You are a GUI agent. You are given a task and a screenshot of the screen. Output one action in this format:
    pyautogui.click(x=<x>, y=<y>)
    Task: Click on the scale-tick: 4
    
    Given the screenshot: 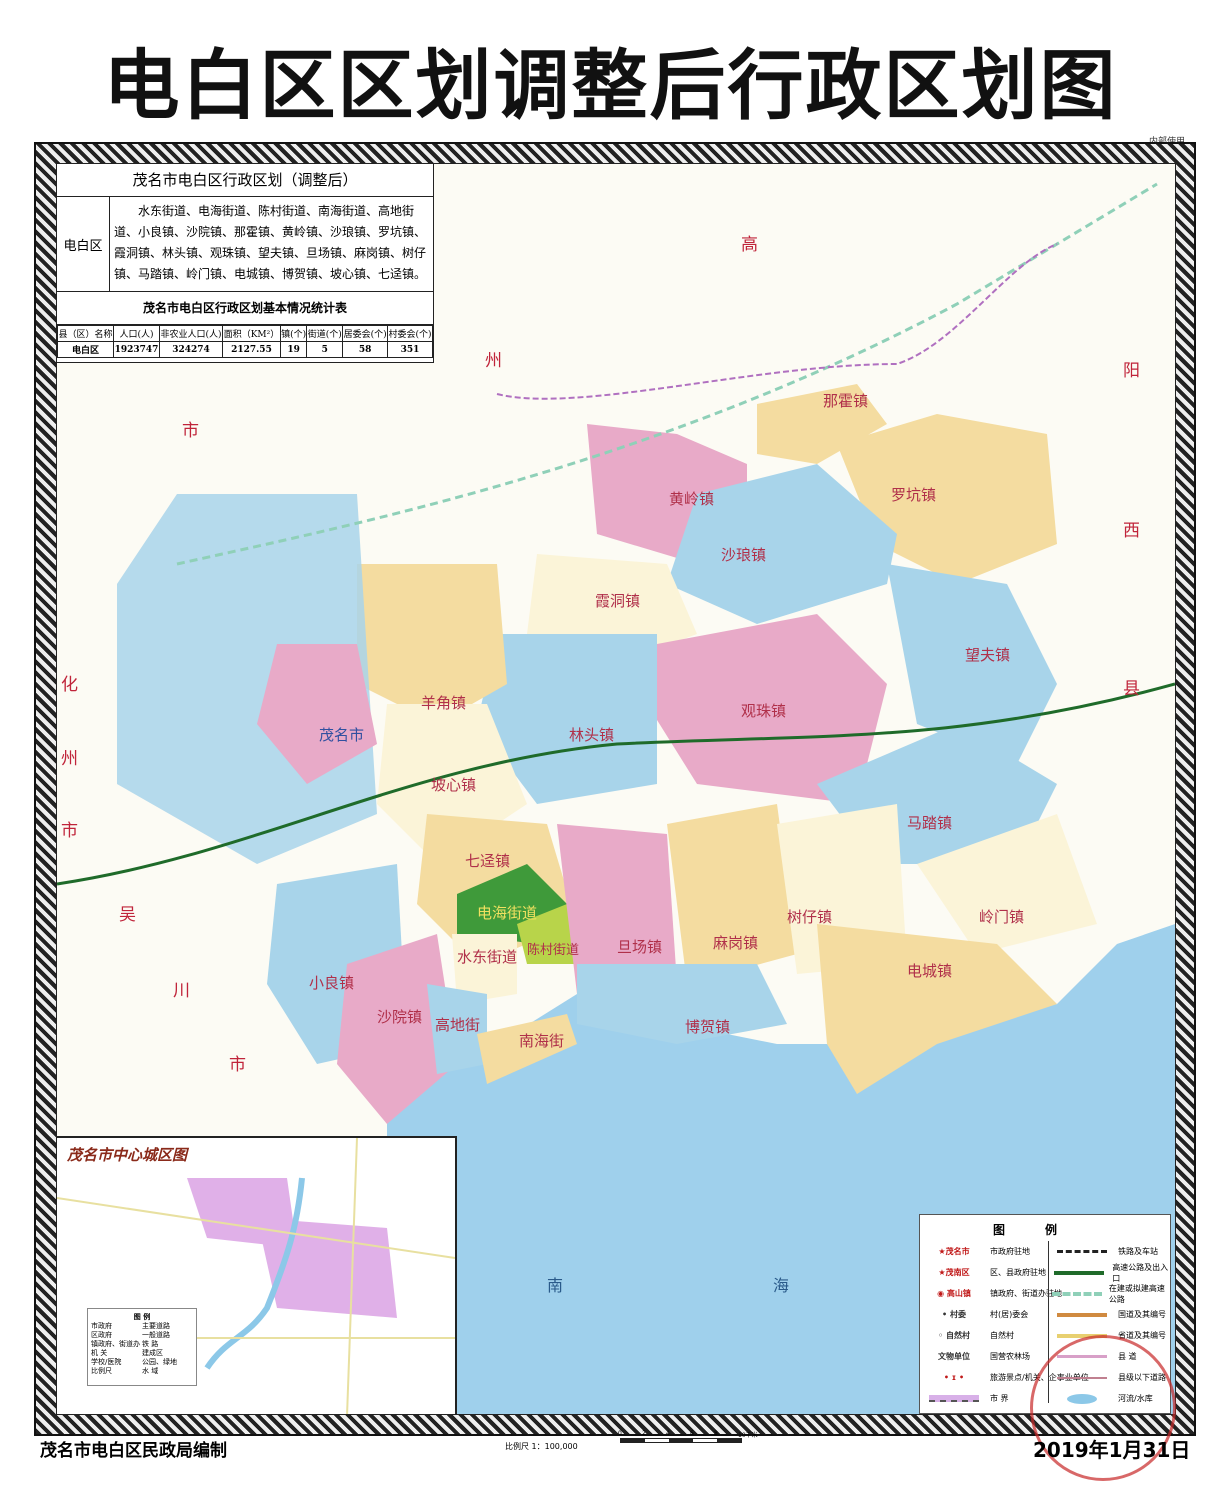 What is the action you would take?
    pyautogui.click(x=668, y=1433)
    